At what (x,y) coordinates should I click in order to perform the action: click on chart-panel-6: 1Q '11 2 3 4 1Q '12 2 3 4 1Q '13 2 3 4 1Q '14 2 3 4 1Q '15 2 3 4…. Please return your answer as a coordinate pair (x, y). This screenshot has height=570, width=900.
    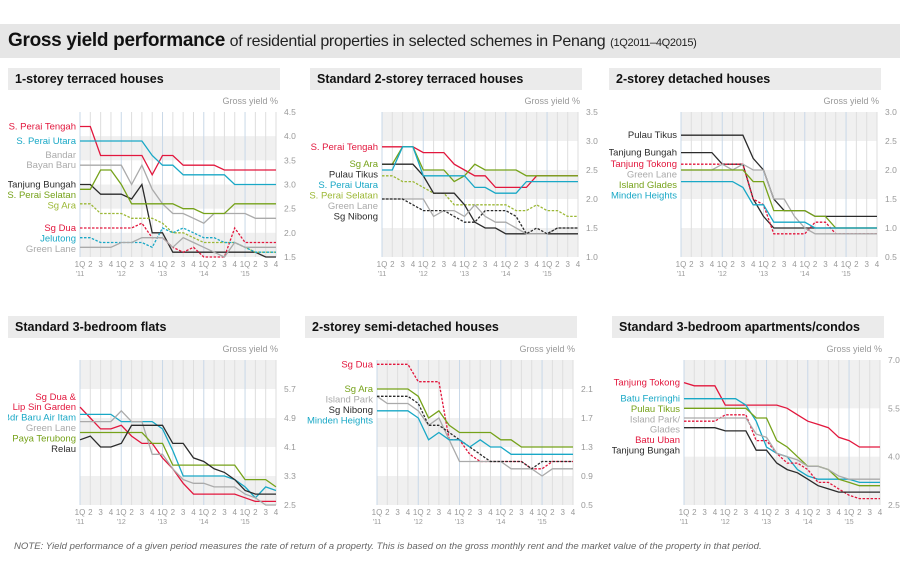
    Looking at the image, I should click on (756, 436).